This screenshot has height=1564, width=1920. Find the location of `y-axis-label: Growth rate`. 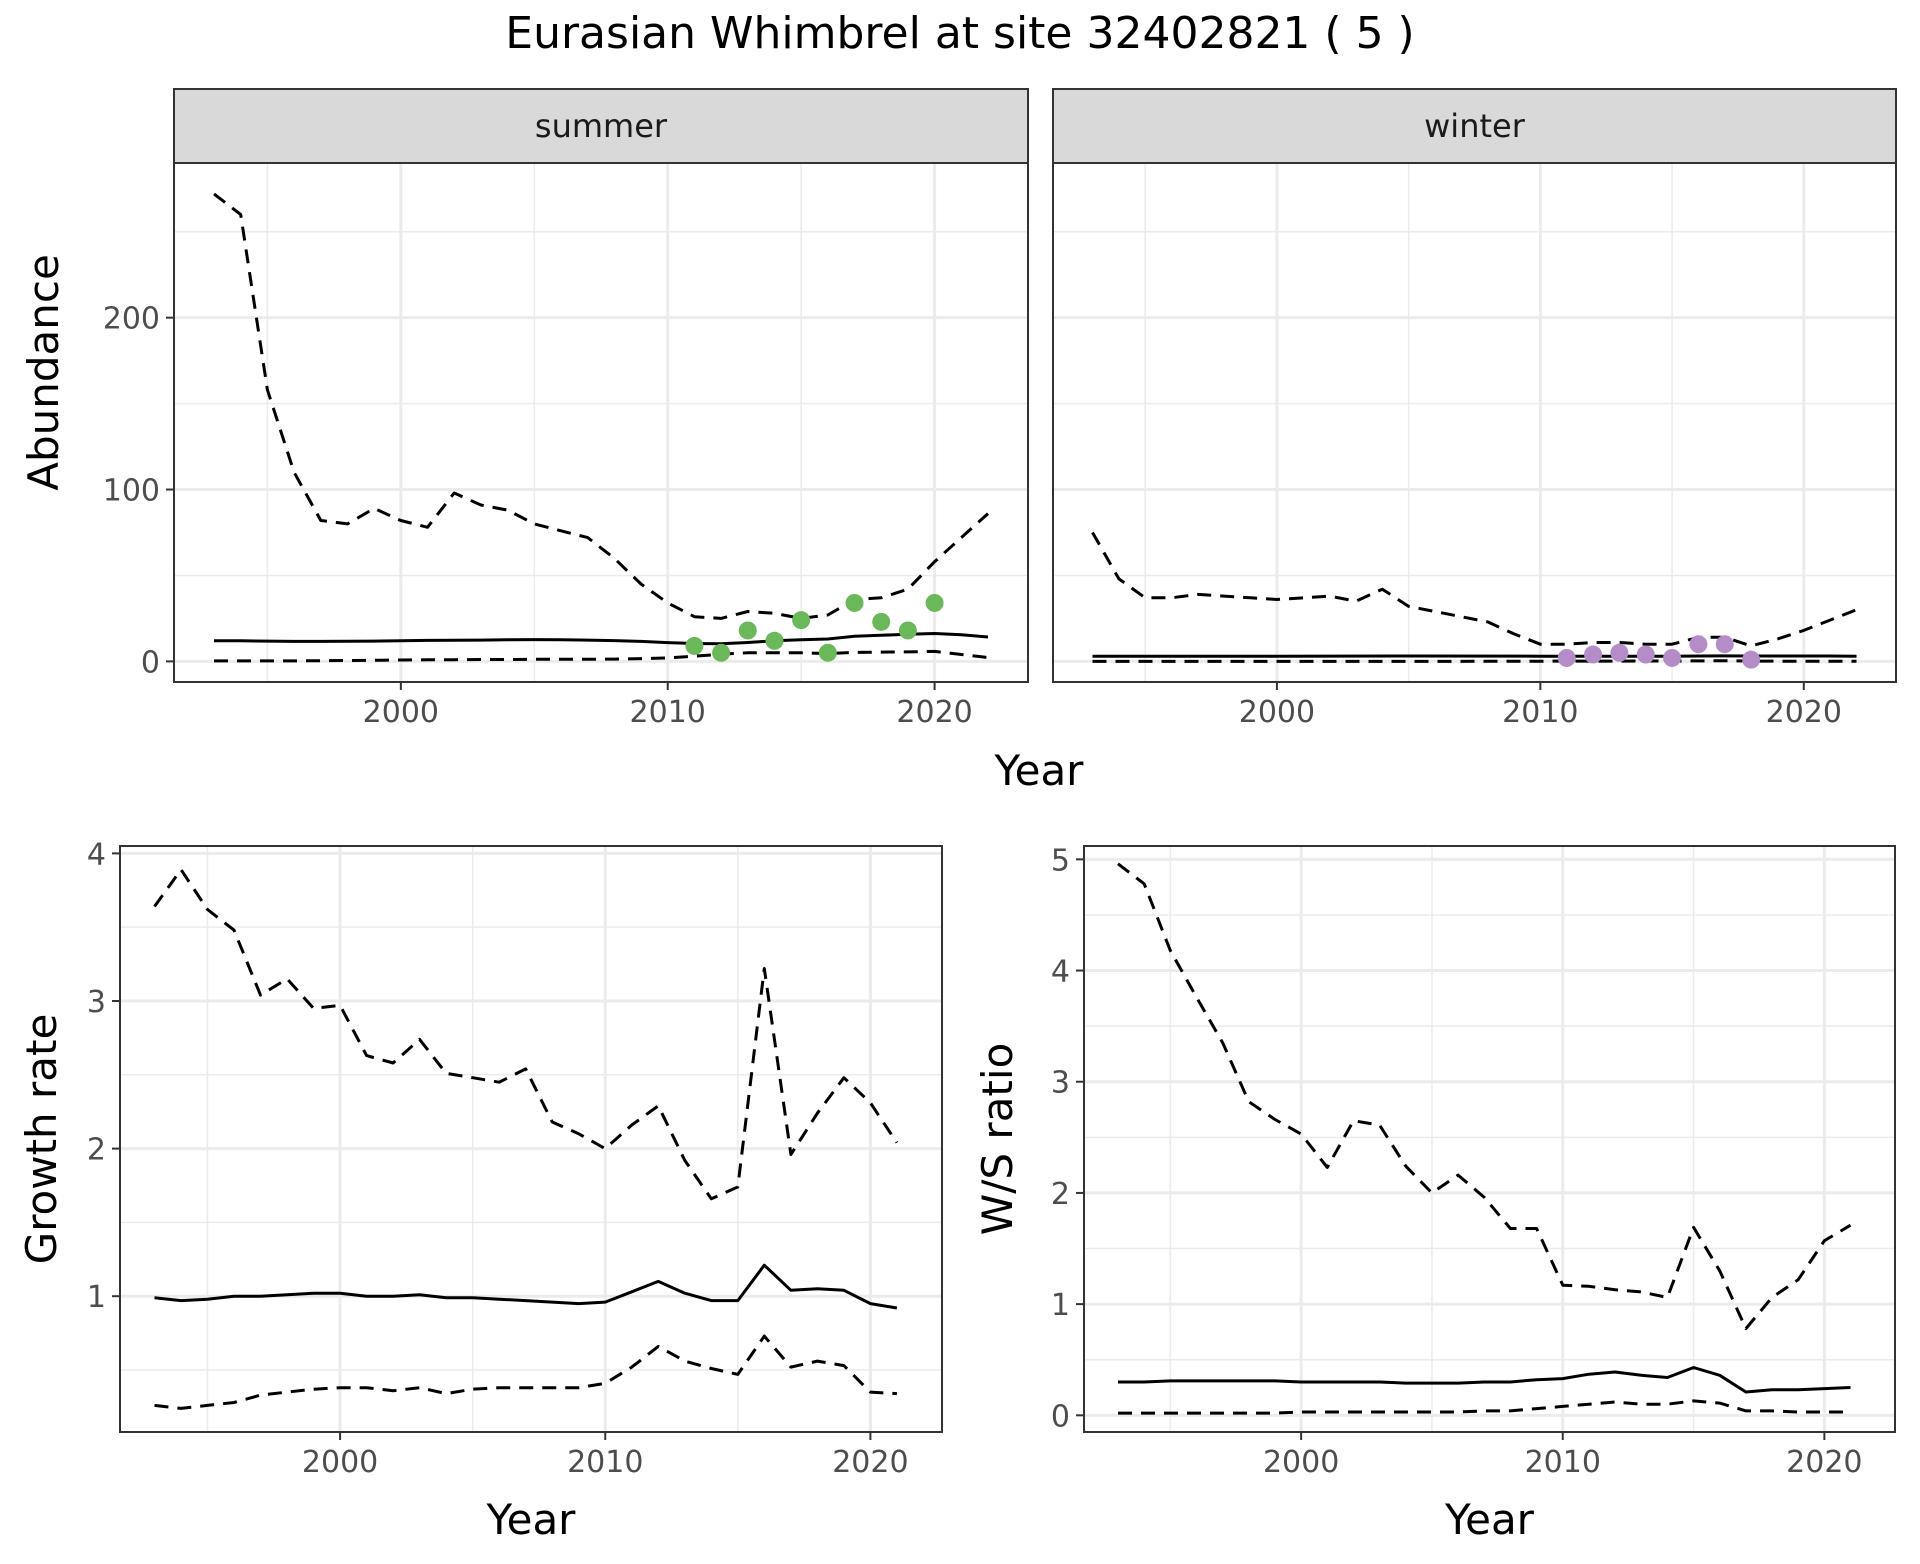

y-axis-label: Growth rate is located at coordinates (41, 1139).